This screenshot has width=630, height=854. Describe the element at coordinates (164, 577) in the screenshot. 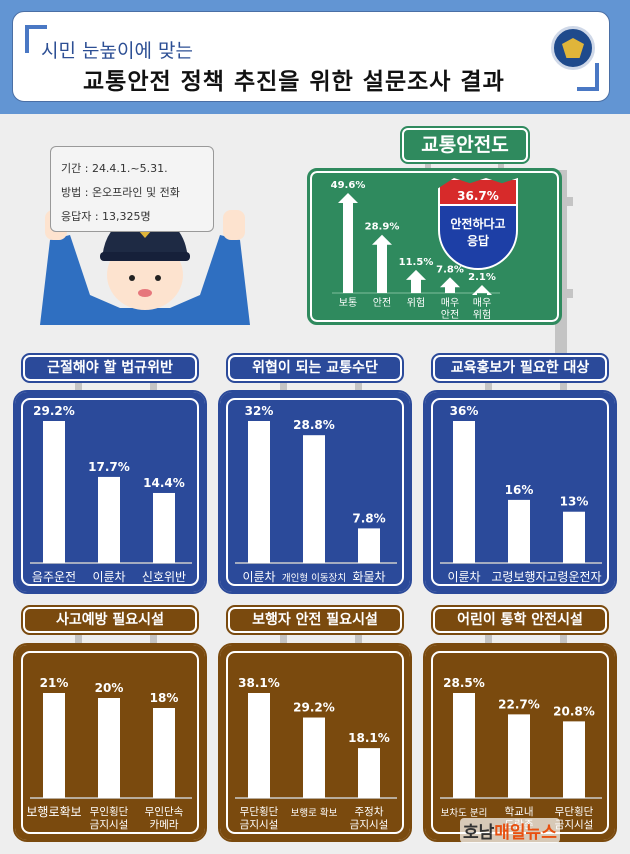

I see `bar-category-label: 신호위반` at that location.